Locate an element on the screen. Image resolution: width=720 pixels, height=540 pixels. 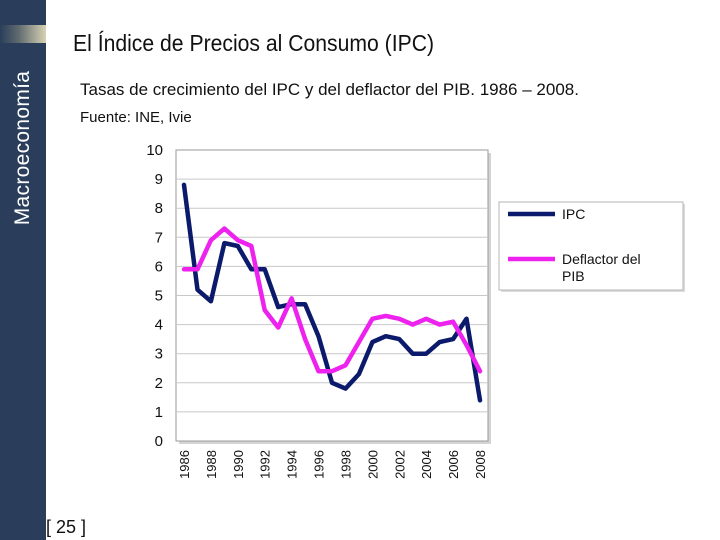
x-tick-label: 1992 is located at coordinates (265, 464).